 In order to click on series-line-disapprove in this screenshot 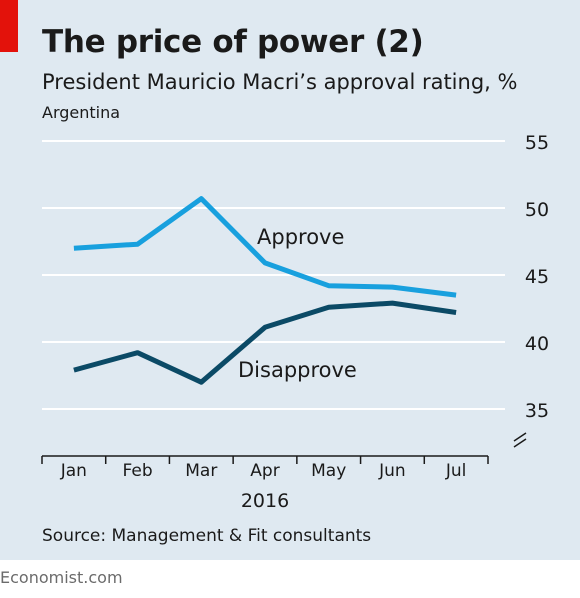, I will do `click(265, 342)`.